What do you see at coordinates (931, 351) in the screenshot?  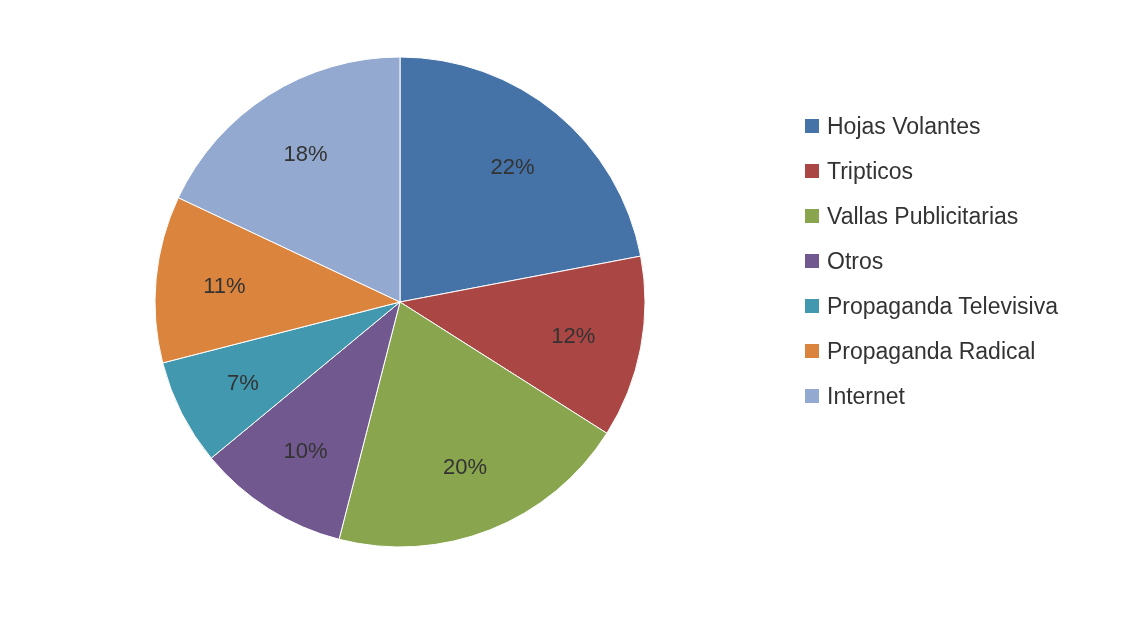 I see `legend-label: Propaganda Radical` at bounding box center [931, 351].